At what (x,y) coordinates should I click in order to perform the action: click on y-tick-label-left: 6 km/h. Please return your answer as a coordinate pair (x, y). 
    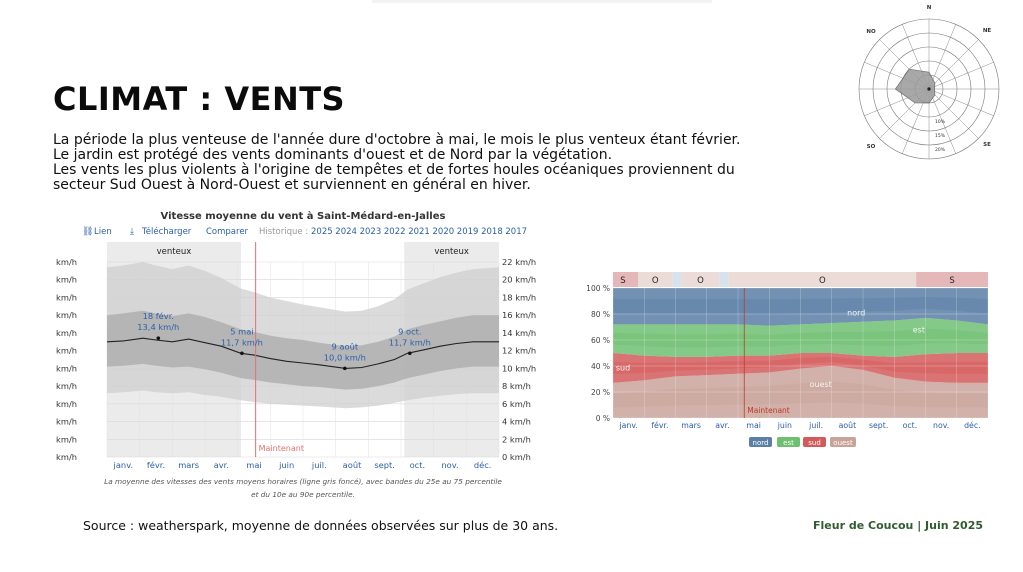
    Looking at the image, I should click on (66, 404).